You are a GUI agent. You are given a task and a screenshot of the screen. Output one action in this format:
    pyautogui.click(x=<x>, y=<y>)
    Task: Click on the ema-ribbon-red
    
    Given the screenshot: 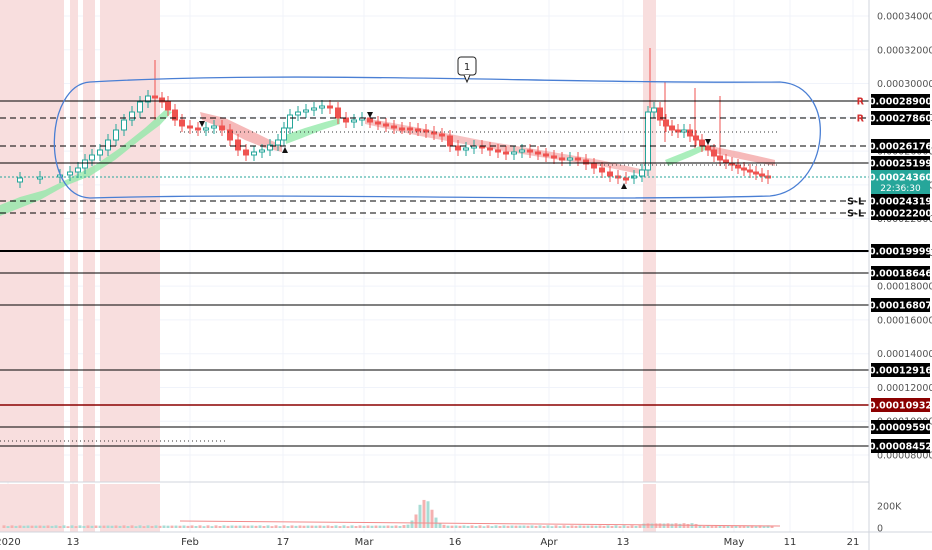 What is the action you would take?
    pyautogui.click(x=742, y=156)
    